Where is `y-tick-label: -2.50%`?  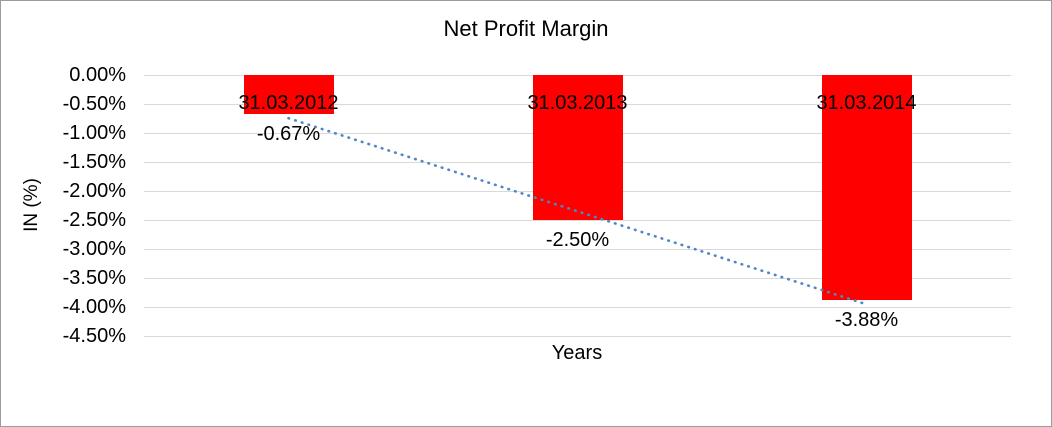 y-tick-label: -2.50% is located at coordinates (94, 220).